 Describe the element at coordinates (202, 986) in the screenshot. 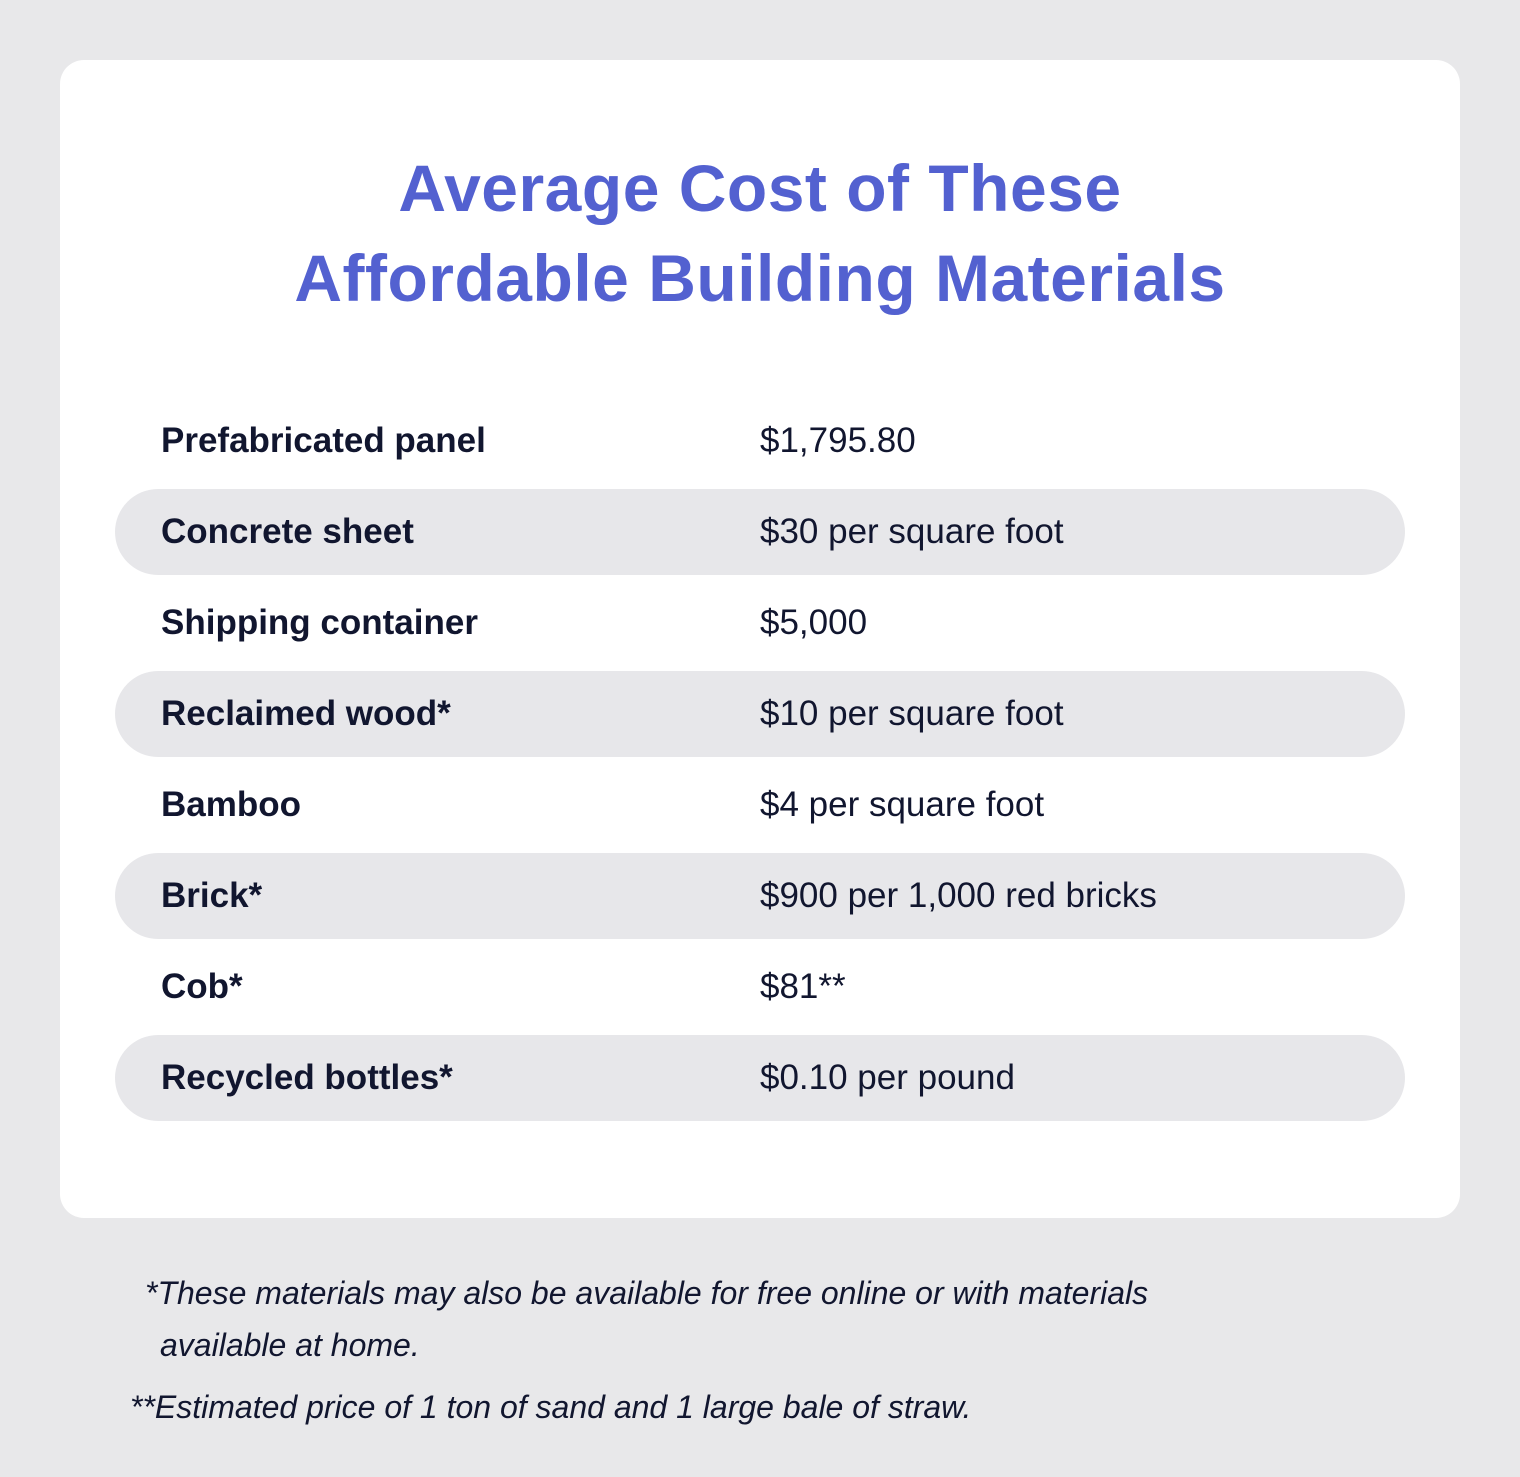

I see `material-label: Cob*` at that location.